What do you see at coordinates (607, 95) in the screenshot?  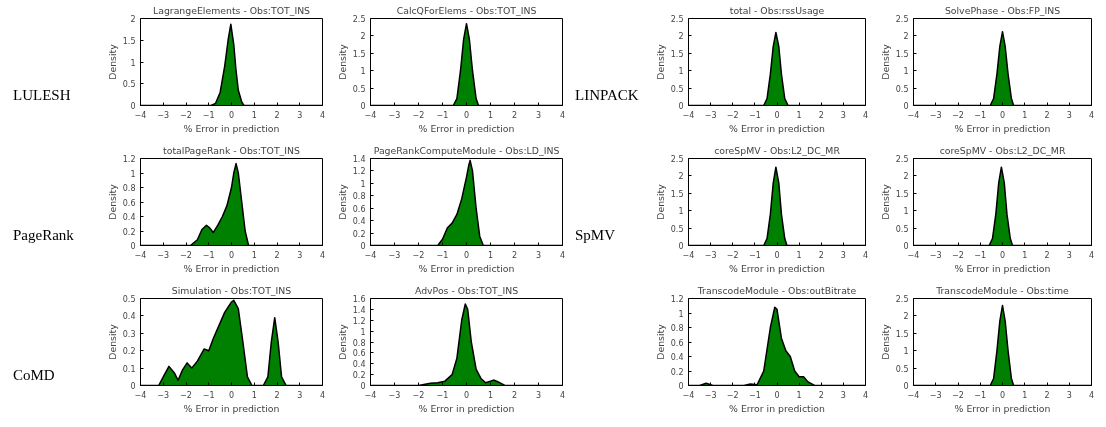 I see `text: LINPACK` at bounding box center [607, 95].